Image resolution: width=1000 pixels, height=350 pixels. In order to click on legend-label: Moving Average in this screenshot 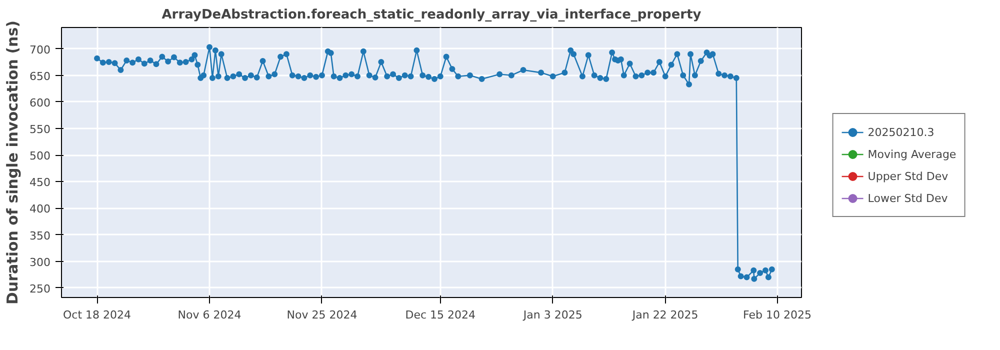, I will do `click(912, 154)`.